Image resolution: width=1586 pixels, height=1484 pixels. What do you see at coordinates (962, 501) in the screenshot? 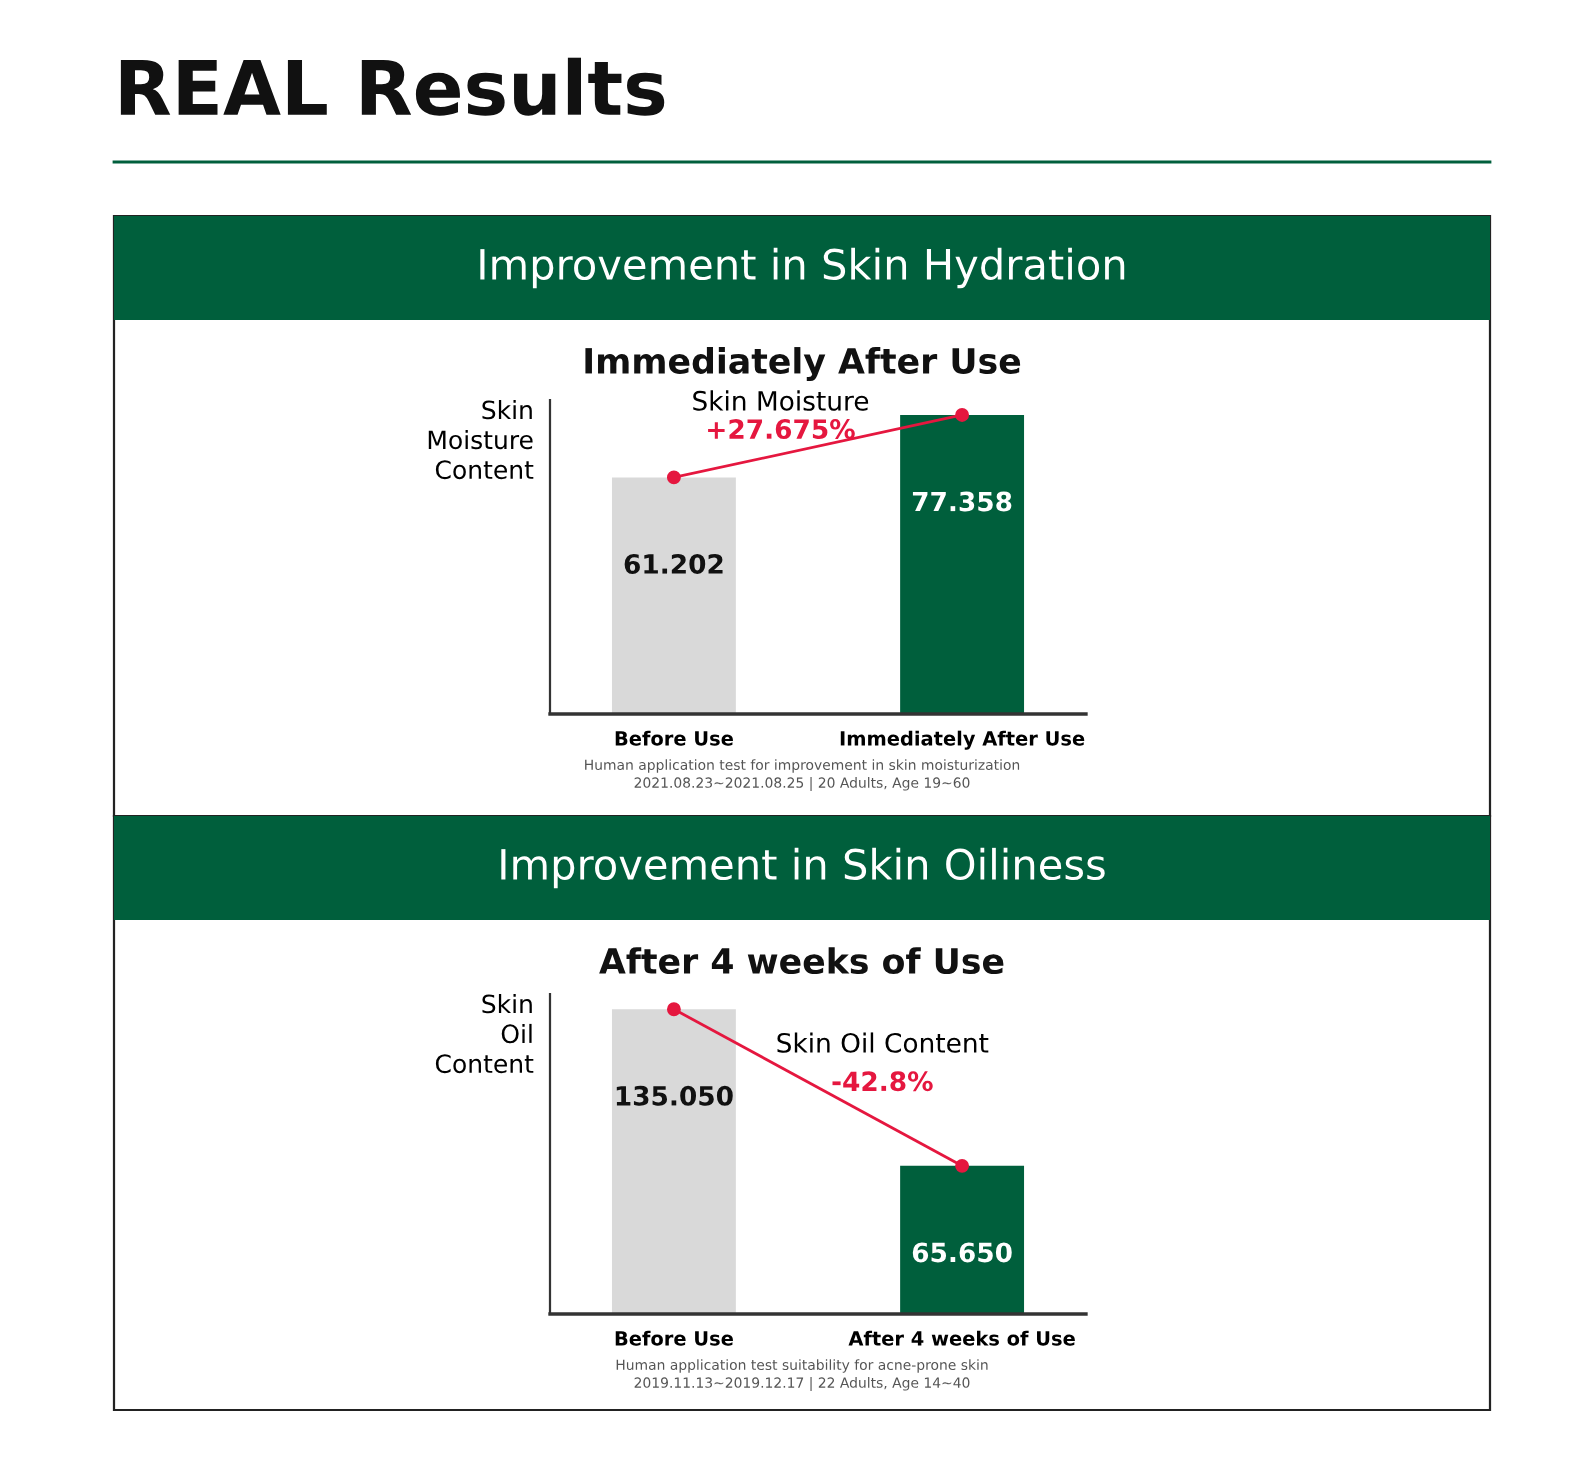
I see `data-label: 77.358` at bounding box center [962, 501].